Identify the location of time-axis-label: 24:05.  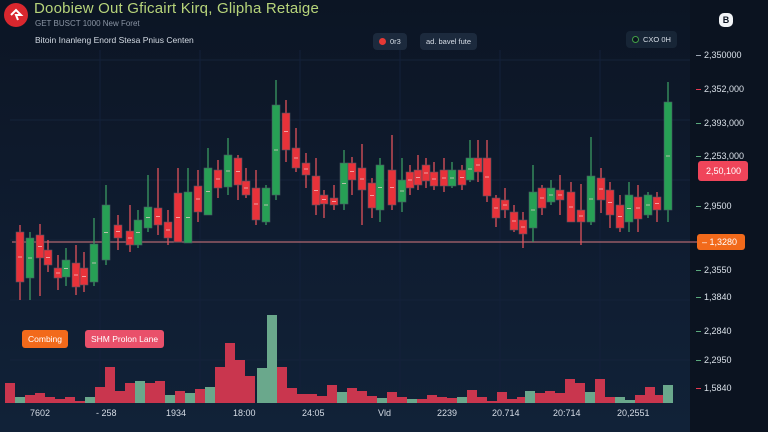
(313, 413).